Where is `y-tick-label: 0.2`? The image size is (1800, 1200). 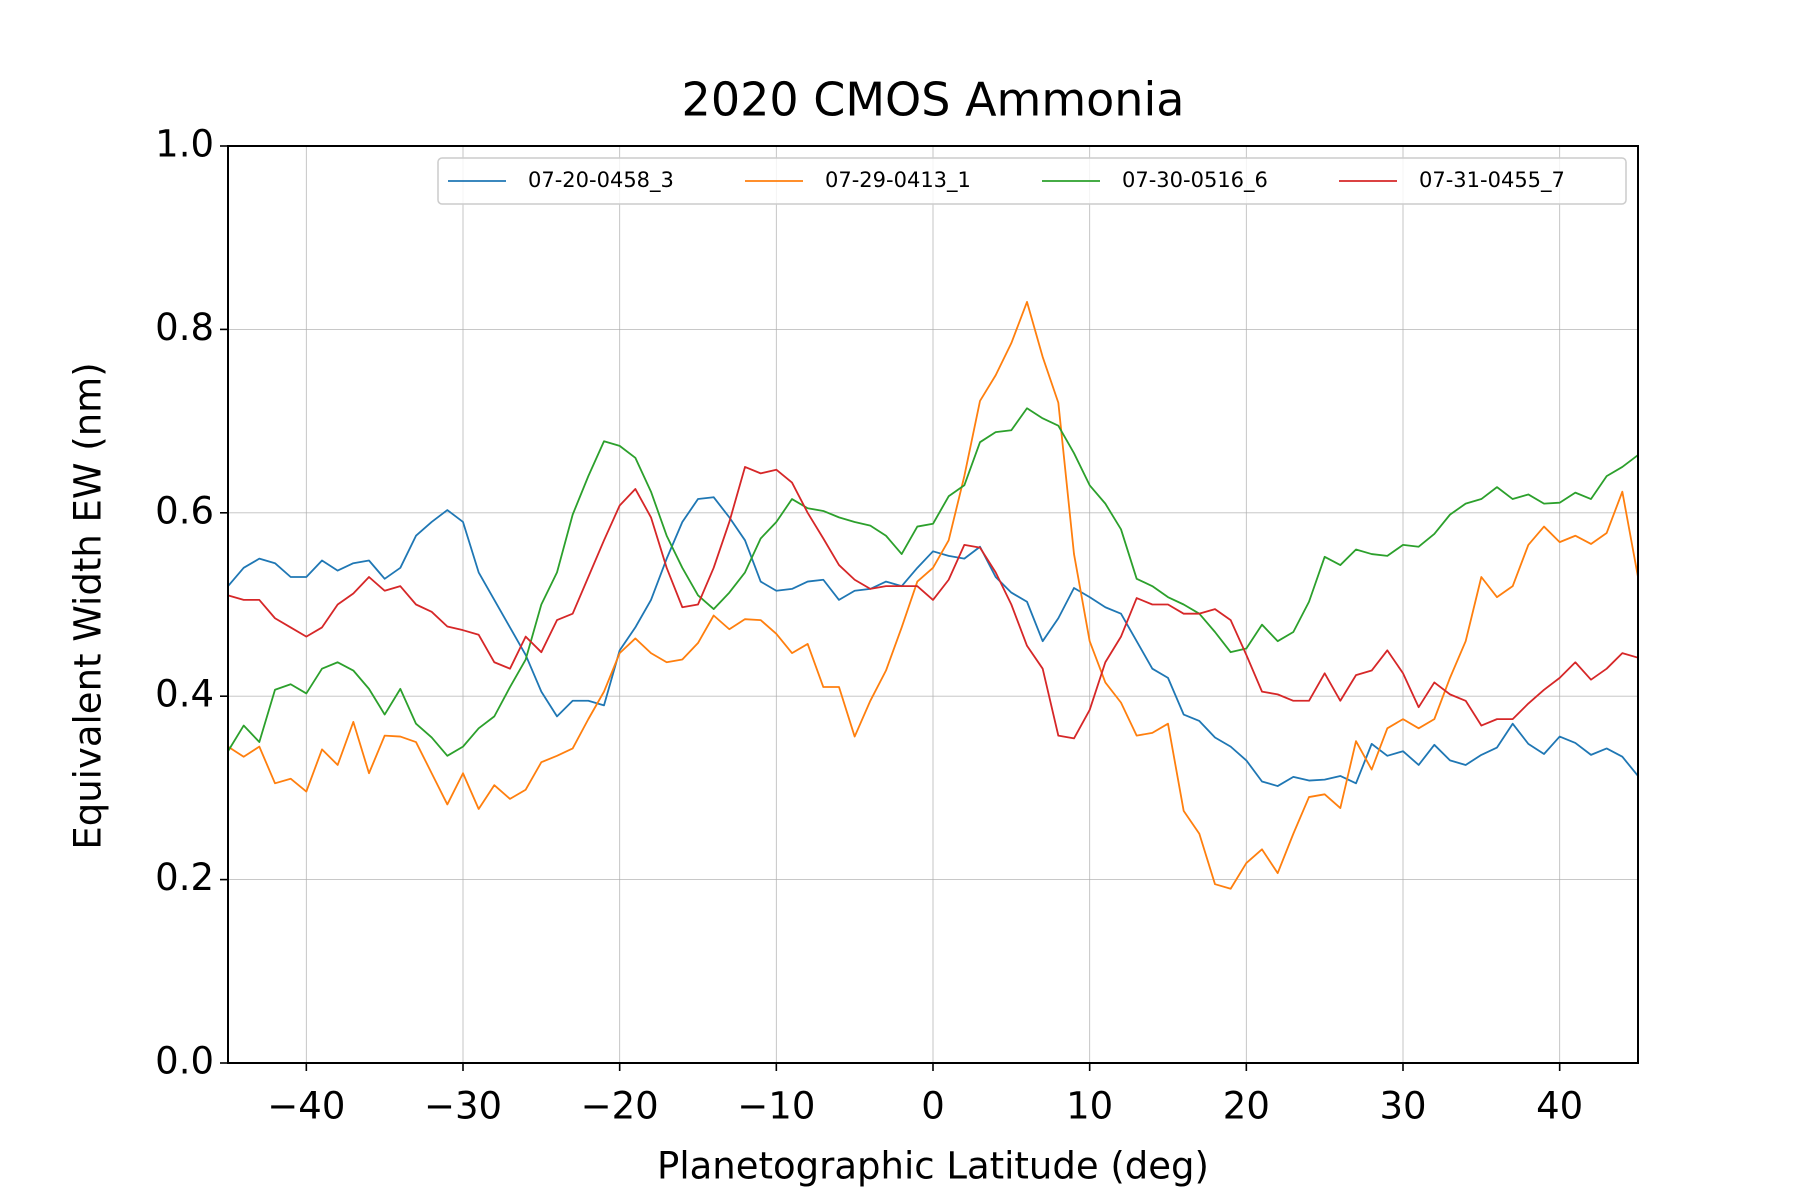
y-tick-label: 0.2 is located at coordinates (184, 877).